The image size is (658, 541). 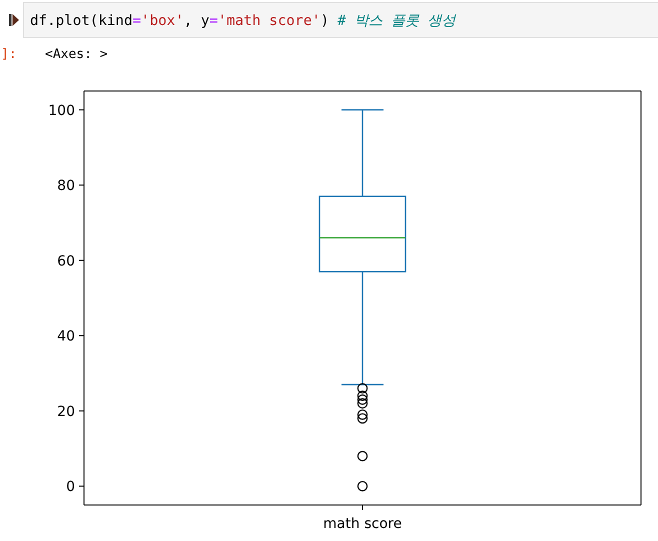 What do you see at coordinates (70, 487) in the screenshot?
I see `y-tick-label: 0` at bounding box center [70, 487].